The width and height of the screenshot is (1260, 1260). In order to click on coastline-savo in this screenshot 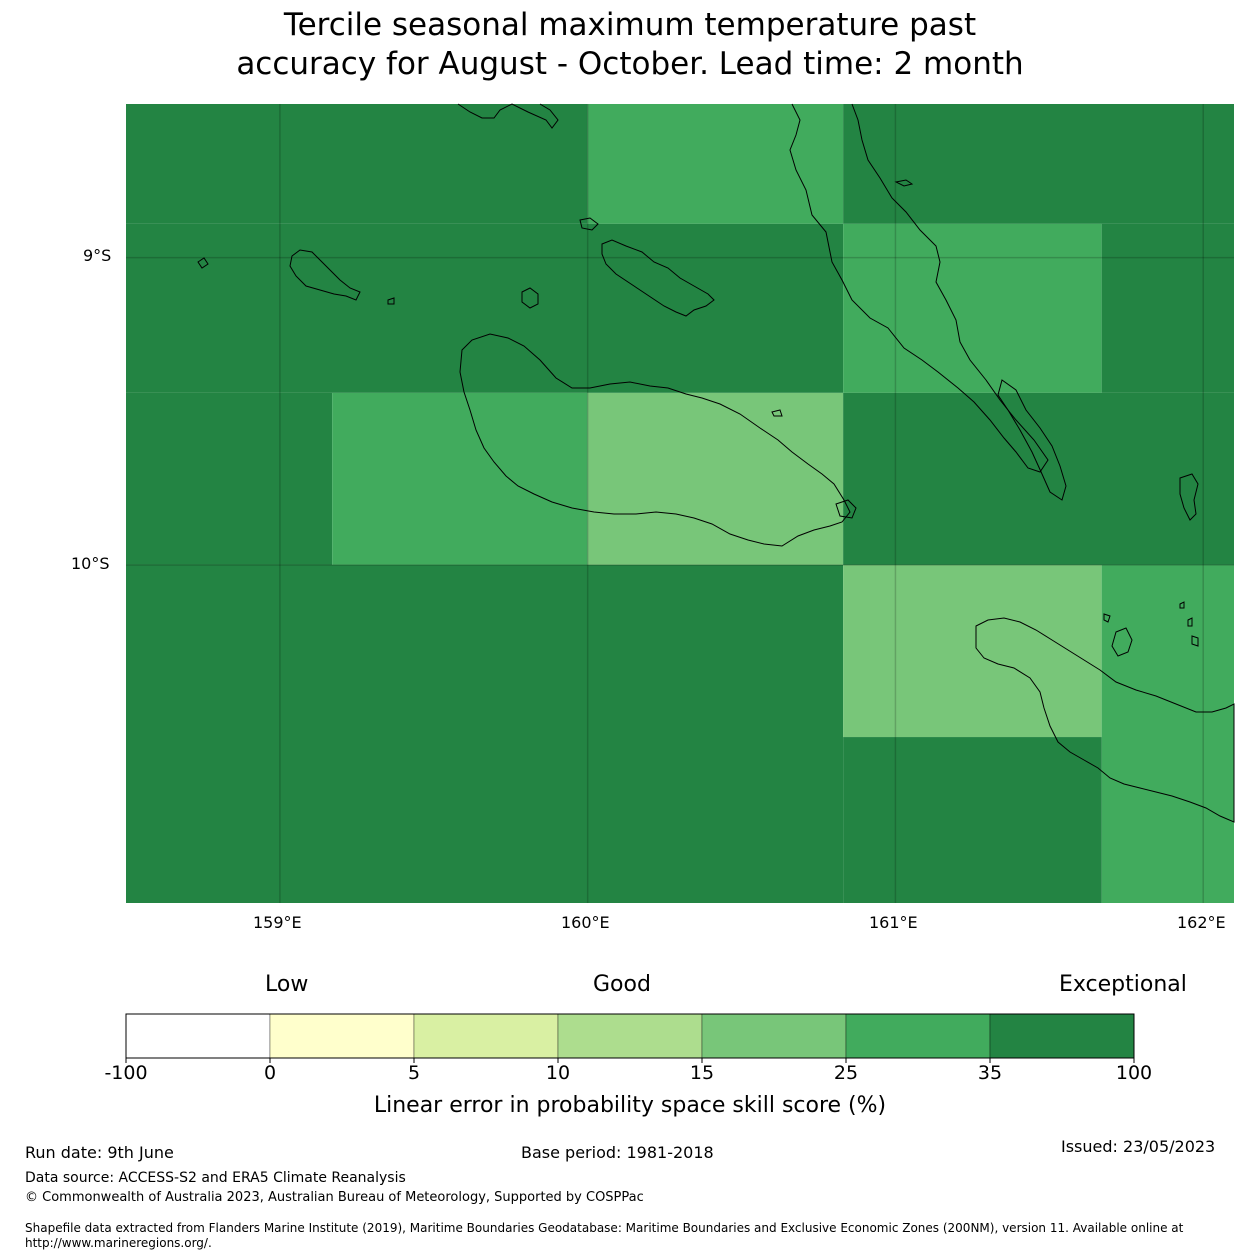, I will do `click(530, 298)`.